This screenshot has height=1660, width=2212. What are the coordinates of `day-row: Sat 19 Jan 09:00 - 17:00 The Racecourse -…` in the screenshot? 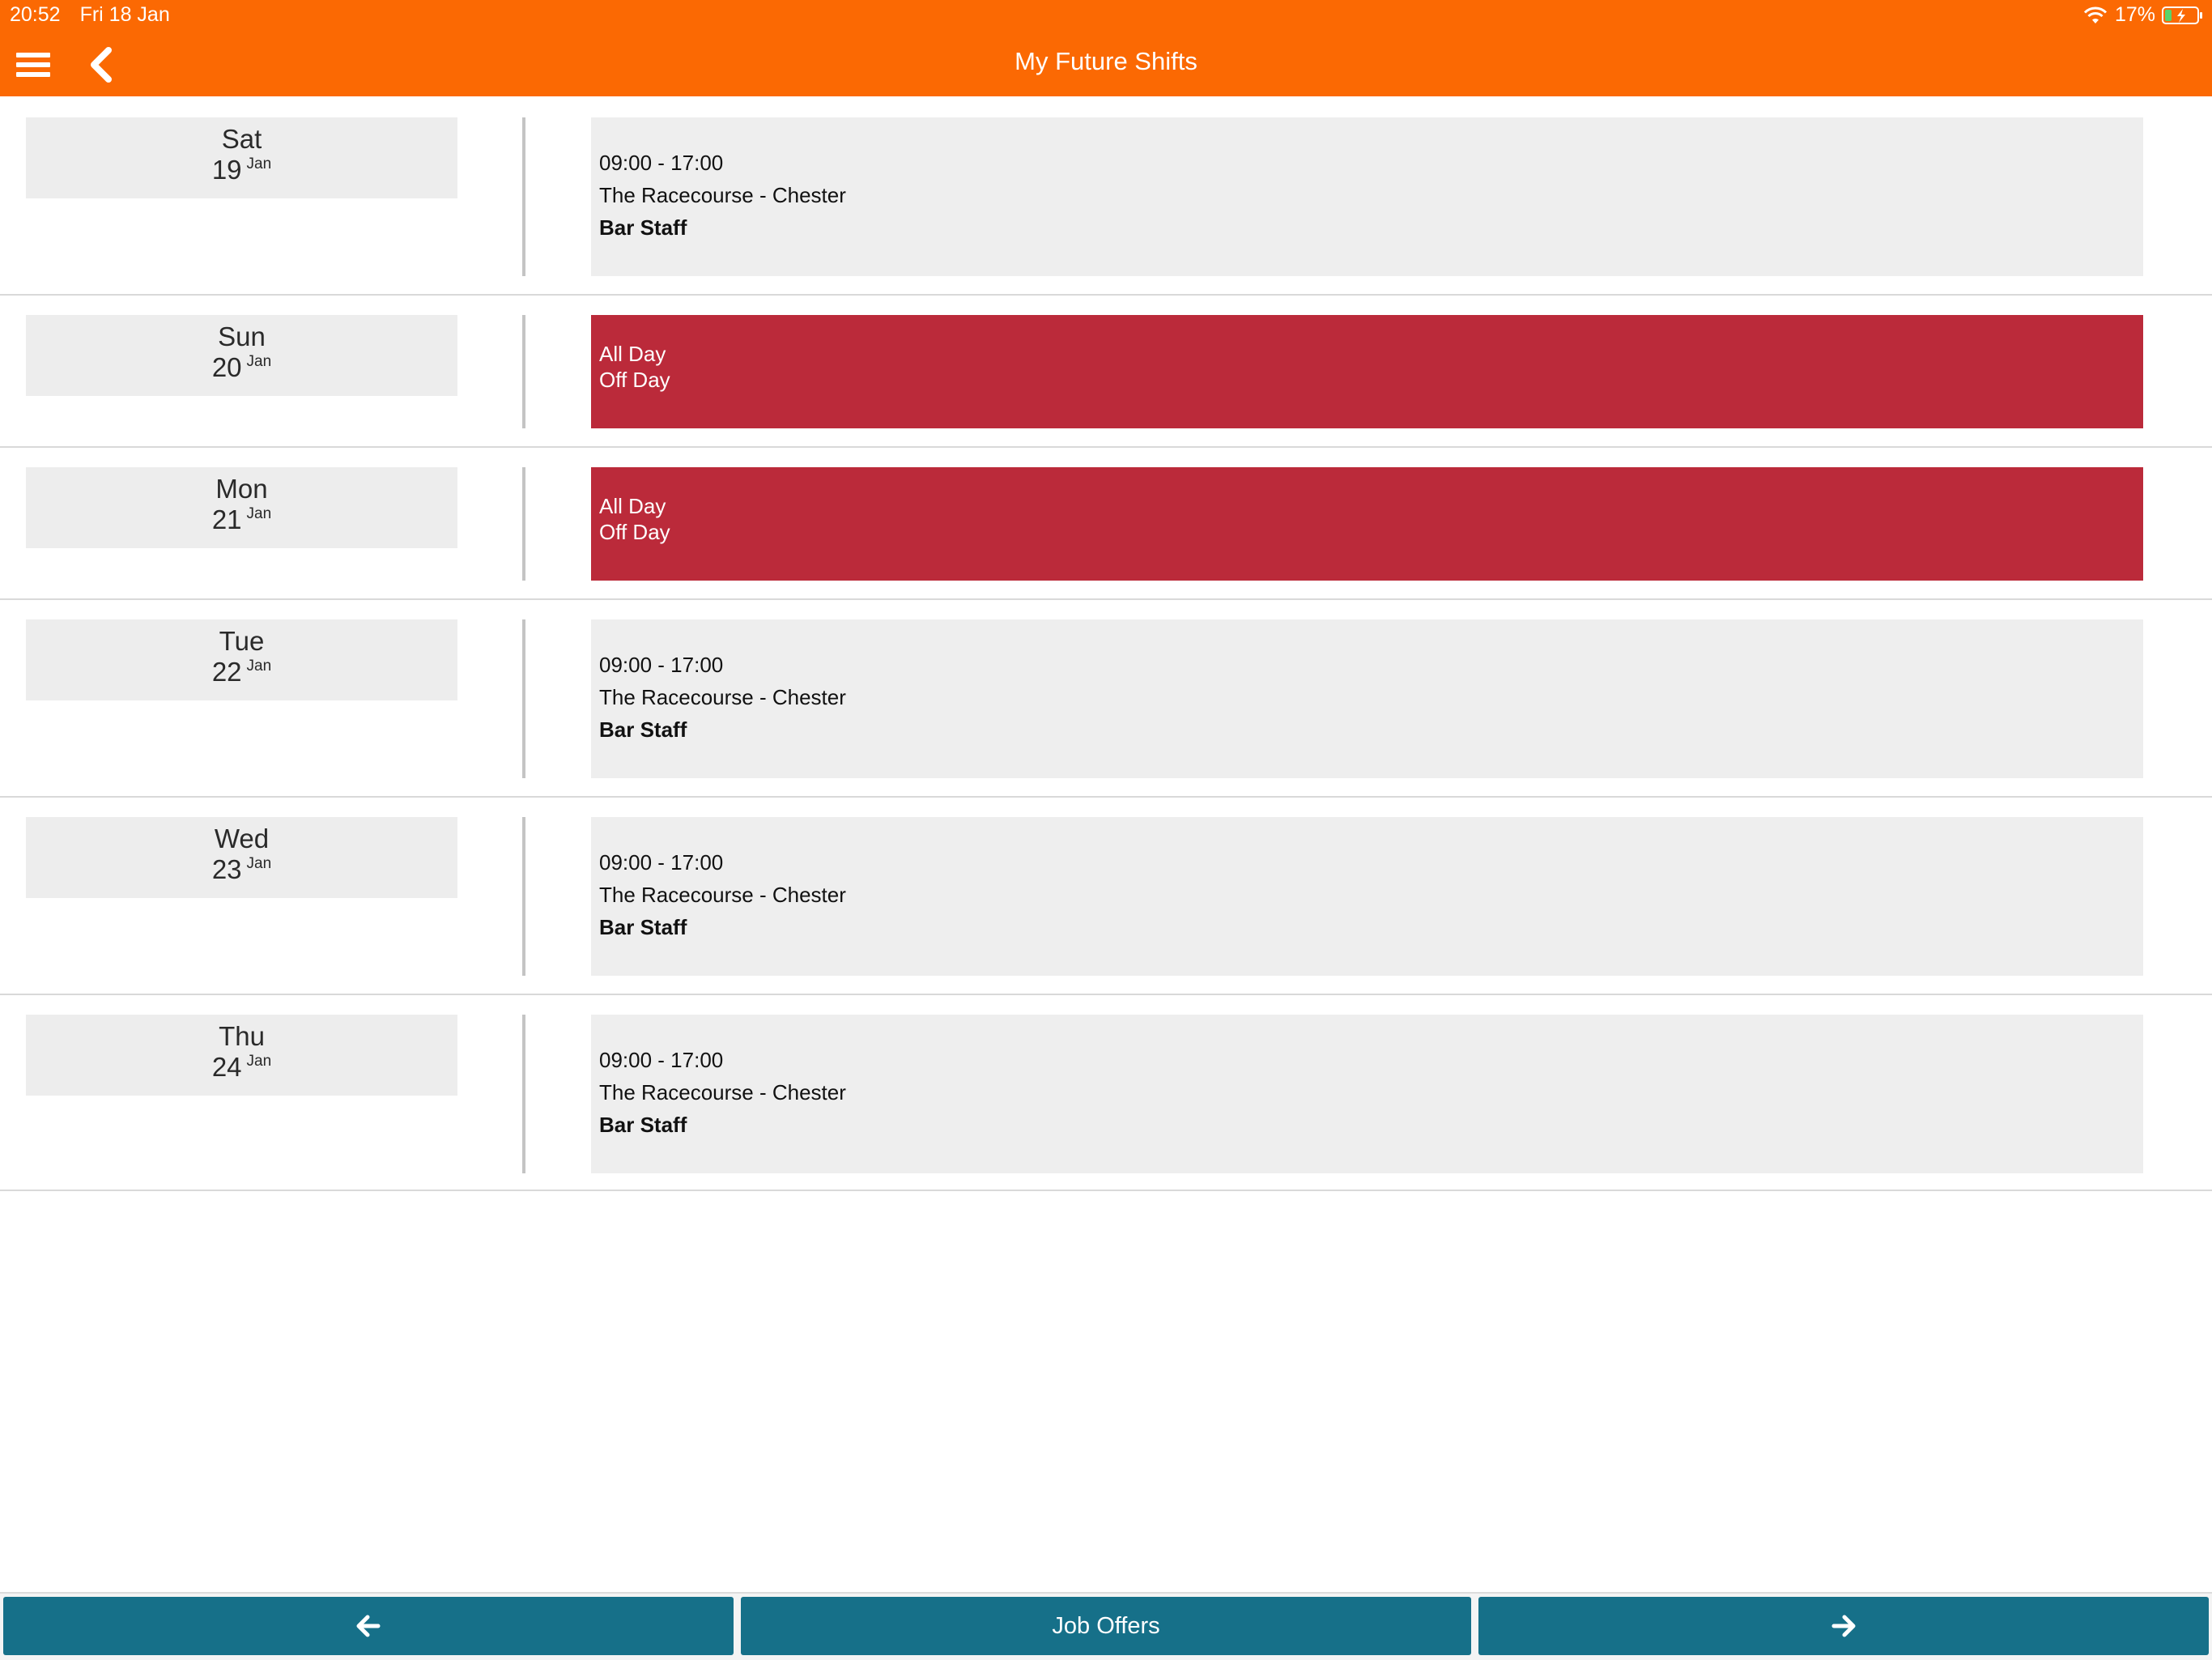 It's located at (1106, 197).